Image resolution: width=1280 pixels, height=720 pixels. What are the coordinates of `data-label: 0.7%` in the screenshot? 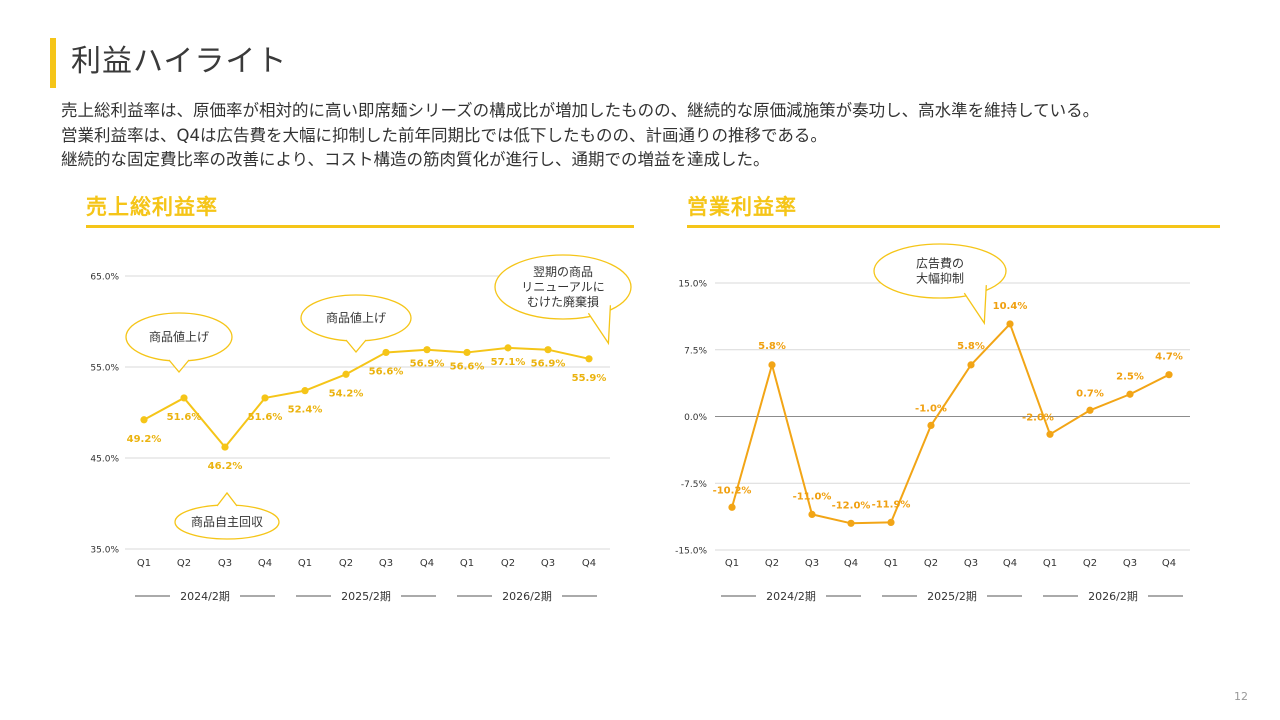 It's located at (1090, 393).